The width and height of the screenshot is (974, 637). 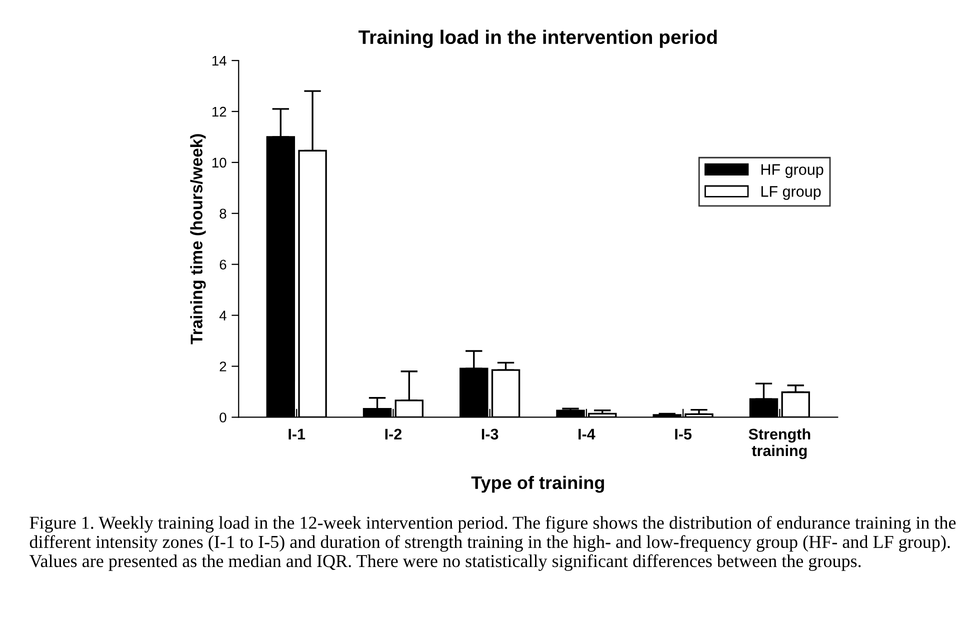 What do you see at coordinates (683, 434) in the screenshot?
I see `x-tick-label: I-5` at bounding box center [683, 434].